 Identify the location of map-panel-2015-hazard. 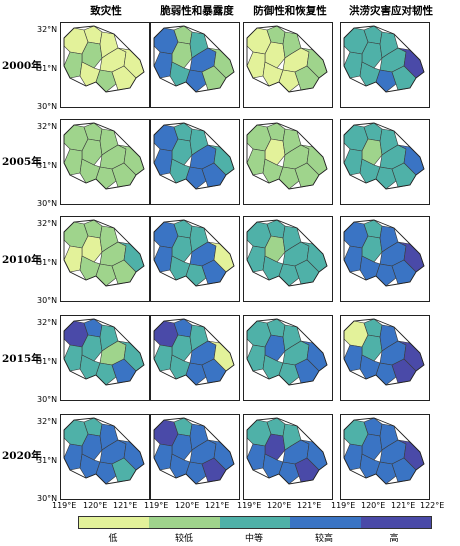
(105, 358).